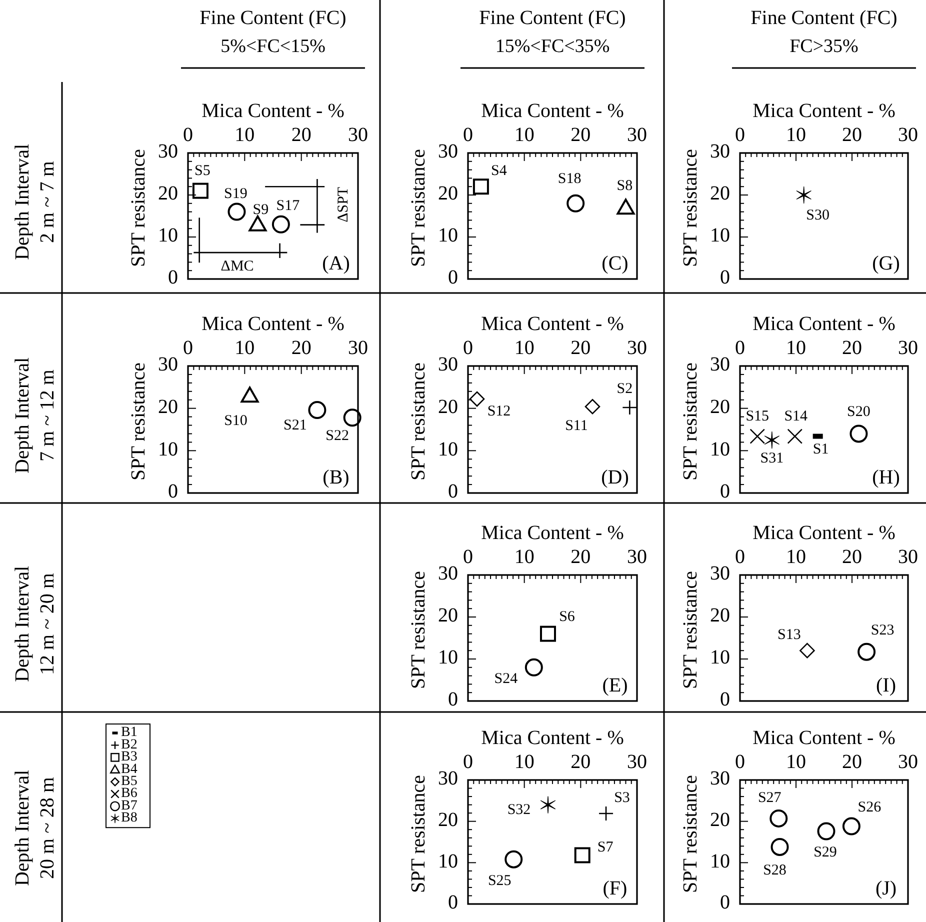 The width and height of the screenshot is (926, 922). What do you see at coordinates (202, 171) in the screenshot?
I see `data-label: S5` at bounding box center [202, 171].